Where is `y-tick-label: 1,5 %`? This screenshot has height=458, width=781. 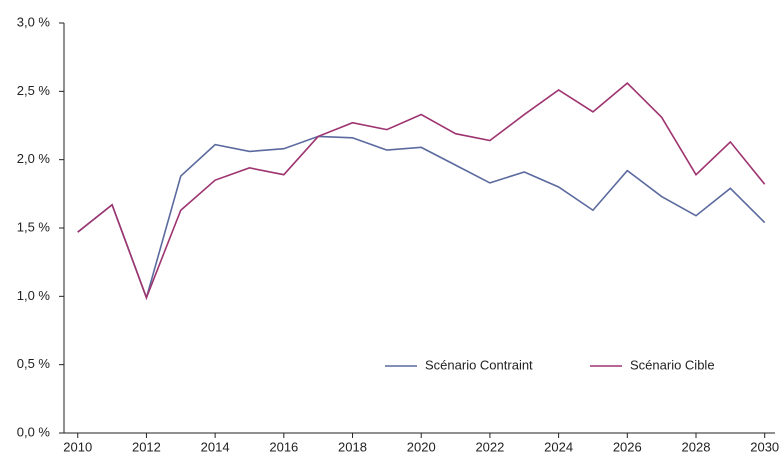 y-tick-label: 1,5 % is located at coordinates (34, 226).